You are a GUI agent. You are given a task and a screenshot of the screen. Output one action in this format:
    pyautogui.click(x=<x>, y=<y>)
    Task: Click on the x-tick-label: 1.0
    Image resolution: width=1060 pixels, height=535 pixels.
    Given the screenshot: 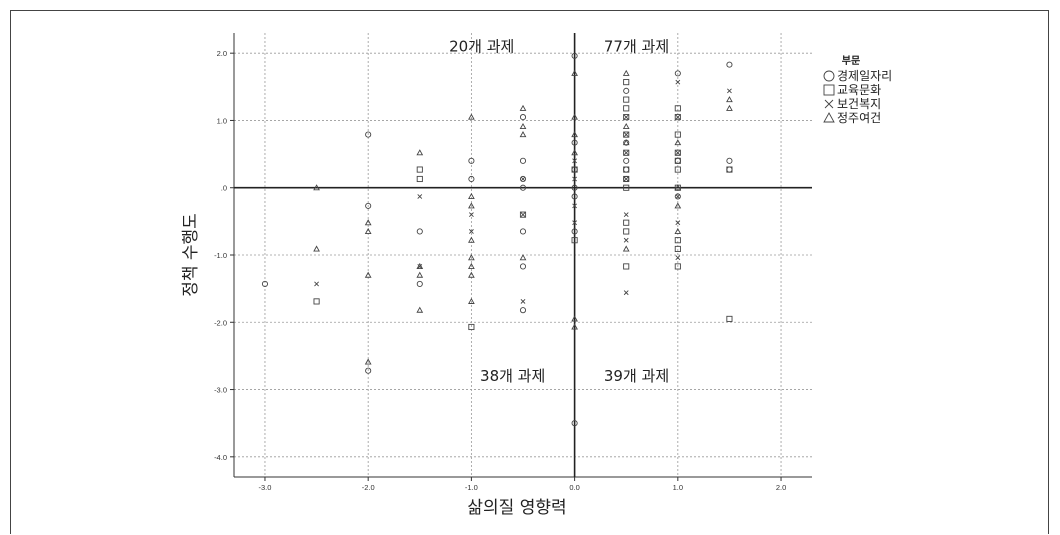 What is the action you would take?
    pyautogui.click(x=678, y=487)
    